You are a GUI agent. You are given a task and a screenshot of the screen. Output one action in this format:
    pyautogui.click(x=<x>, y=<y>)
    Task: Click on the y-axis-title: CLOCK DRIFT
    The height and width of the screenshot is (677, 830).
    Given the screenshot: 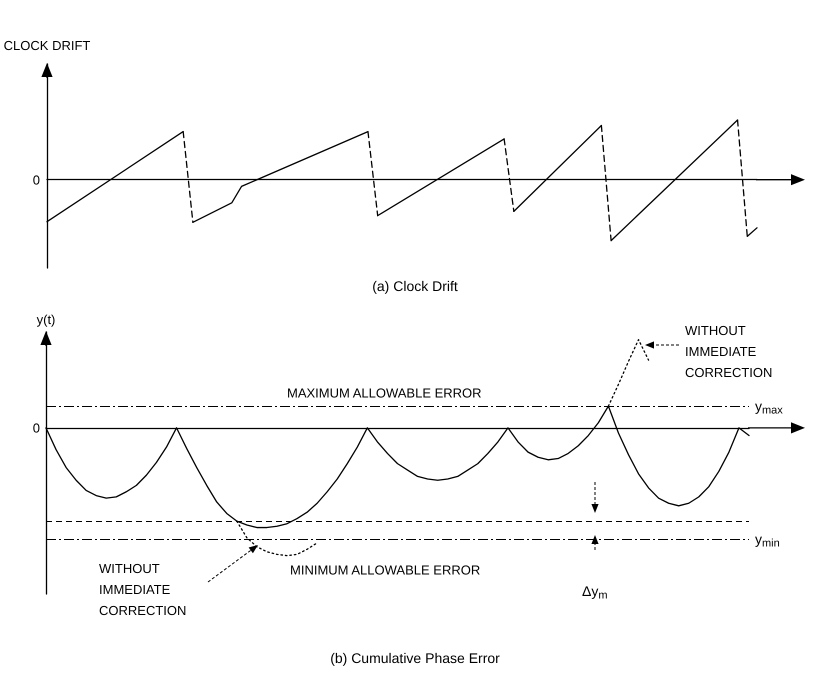 What is the action you would take?
    pyautogui.click(x=47, y=45)
    